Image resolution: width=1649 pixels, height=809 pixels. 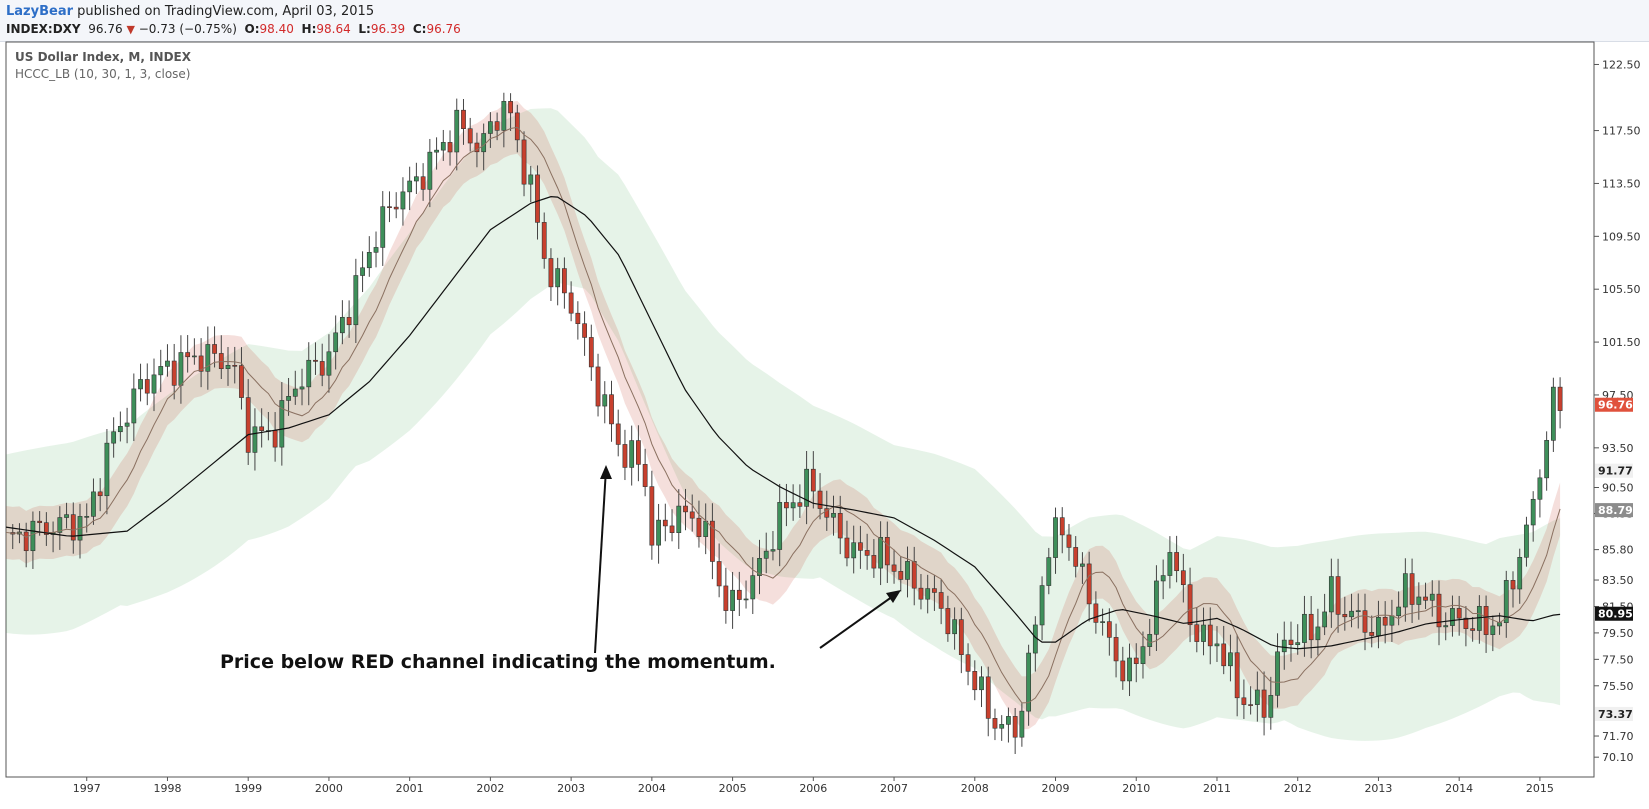 I want to click on price-label: 73.37, so click(x=1615, y=714).